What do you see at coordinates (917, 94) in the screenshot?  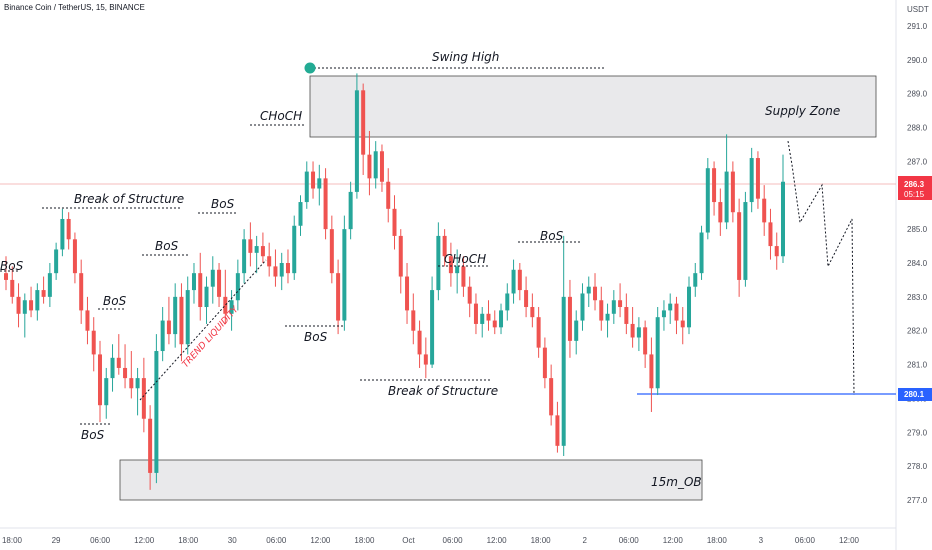 I see `price-tick-label: 289.0` at bounding box center [917, 94].